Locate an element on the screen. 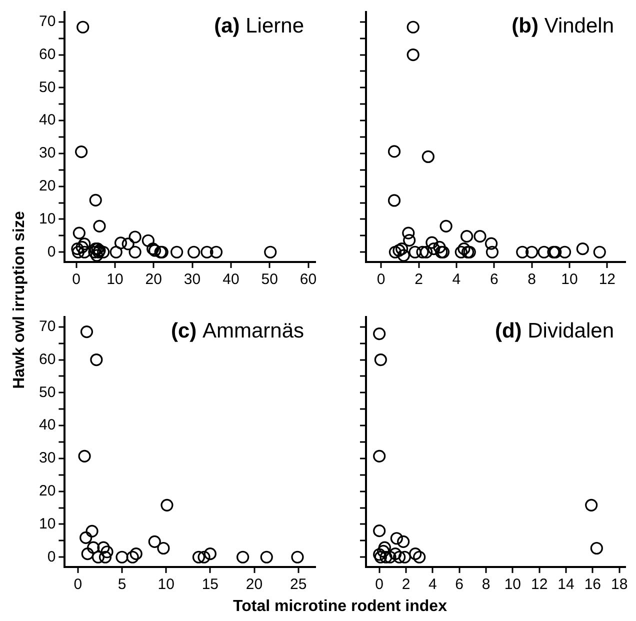 The image size is (636, 621). x-tick-label: 50 is located at coordinates (269, 279).